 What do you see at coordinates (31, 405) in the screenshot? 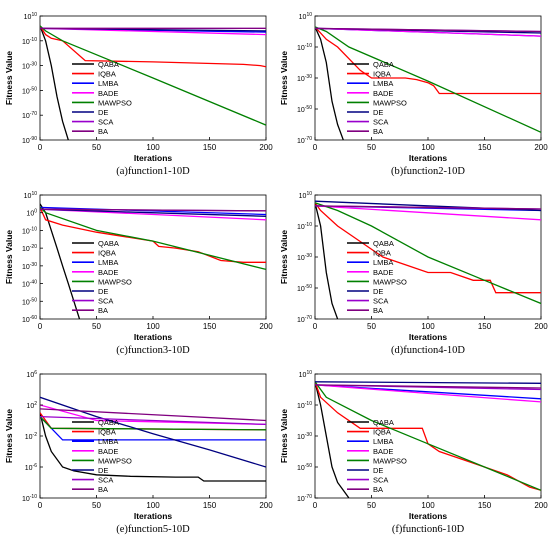
I see `y-tick-label: 10²` at bounding box center [31, 405].